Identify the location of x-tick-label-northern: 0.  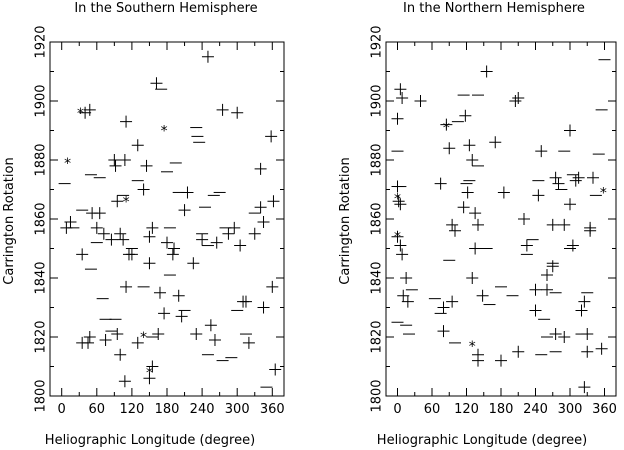
(397, 409).